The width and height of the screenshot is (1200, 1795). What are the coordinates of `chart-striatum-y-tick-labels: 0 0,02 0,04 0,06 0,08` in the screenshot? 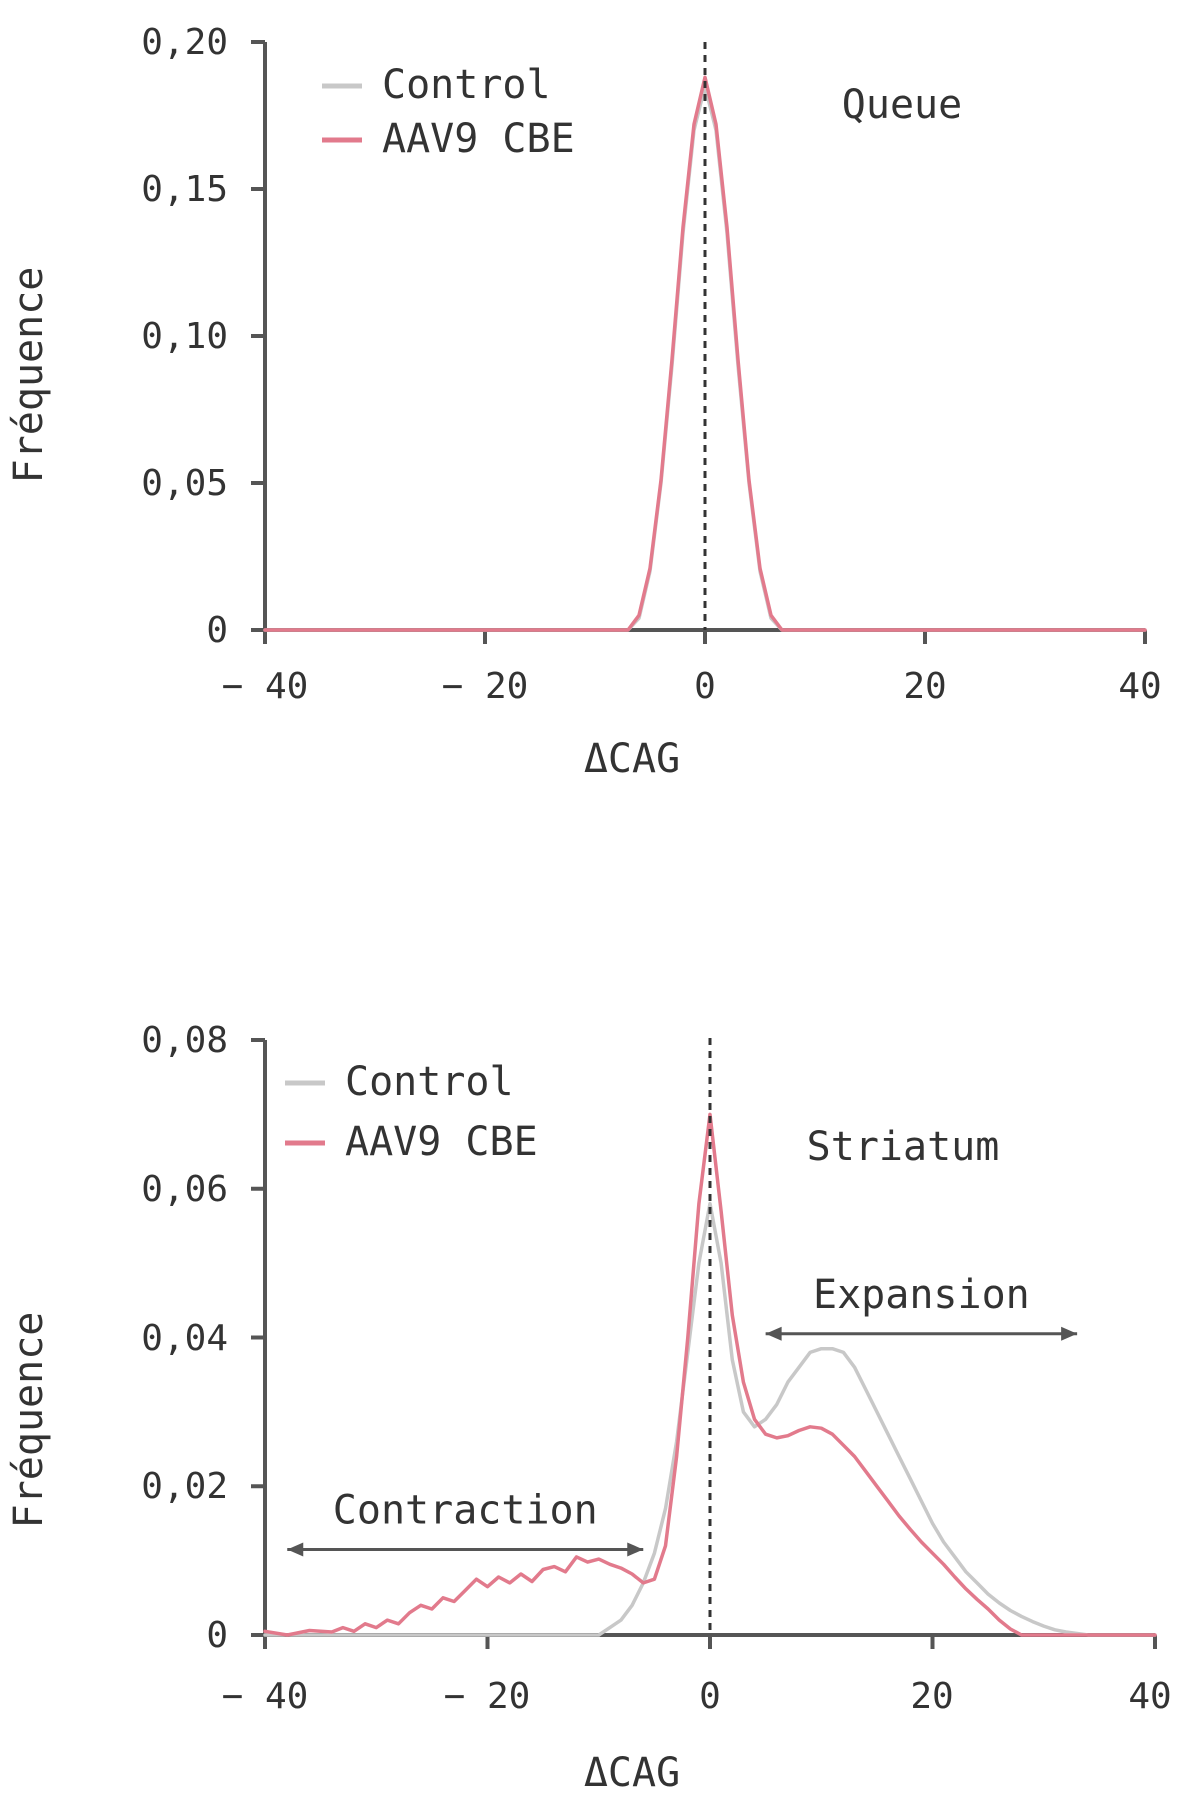 It's located at (184, 1338).